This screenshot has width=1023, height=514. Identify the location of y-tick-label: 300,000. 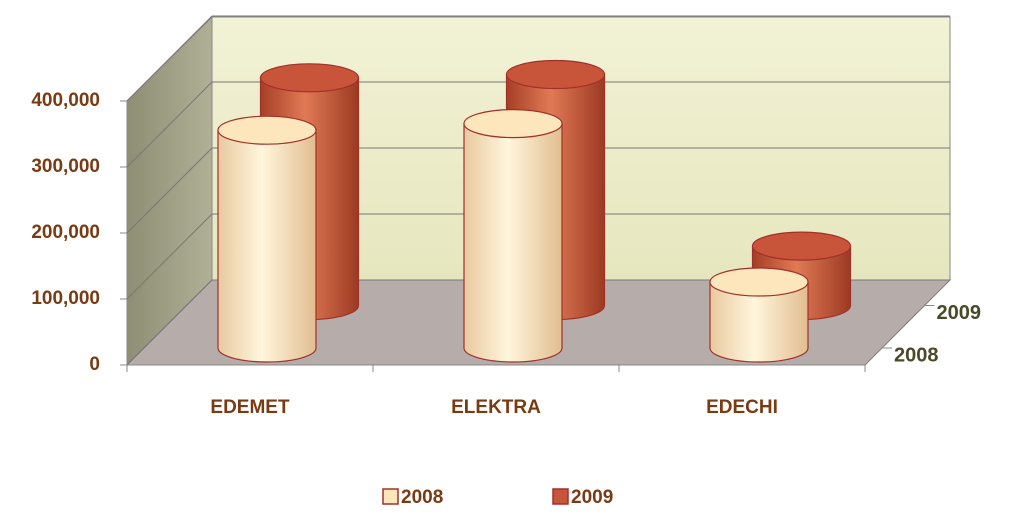
(65, 166).